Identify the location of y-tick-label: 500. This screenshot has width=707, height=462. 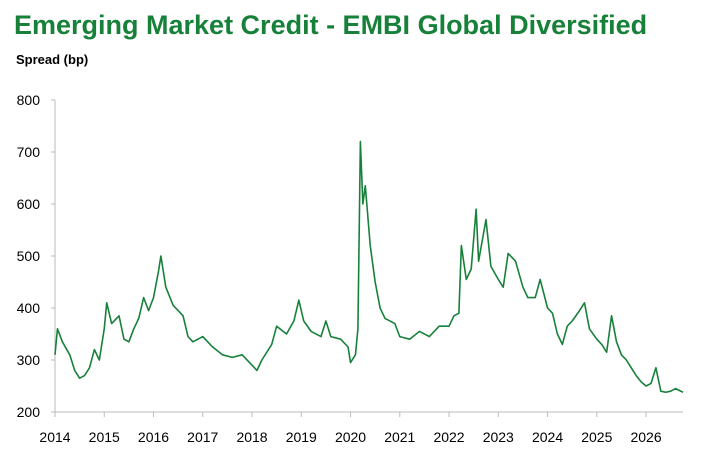
(29, 256).